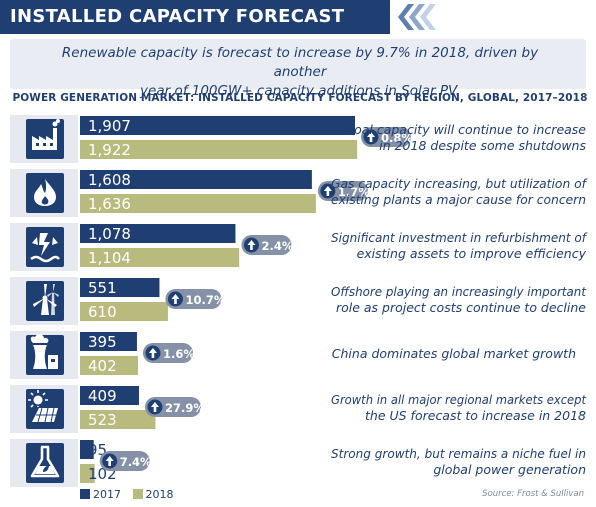 This screenshot has width=596, height=507. What do you see at coordinates (109, 180) in the screenshot?
I see `value-label-2017: 1,608` at bounding box center [109, 180].